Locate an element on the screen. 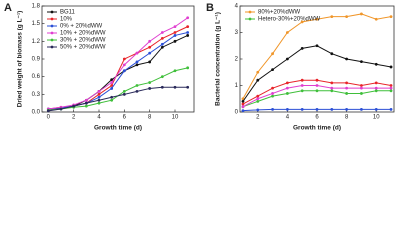 The image size is (400, 240). y-axis-label: Dried weight of biomass (g L⁻¹) is located at coordinates (20, 59).